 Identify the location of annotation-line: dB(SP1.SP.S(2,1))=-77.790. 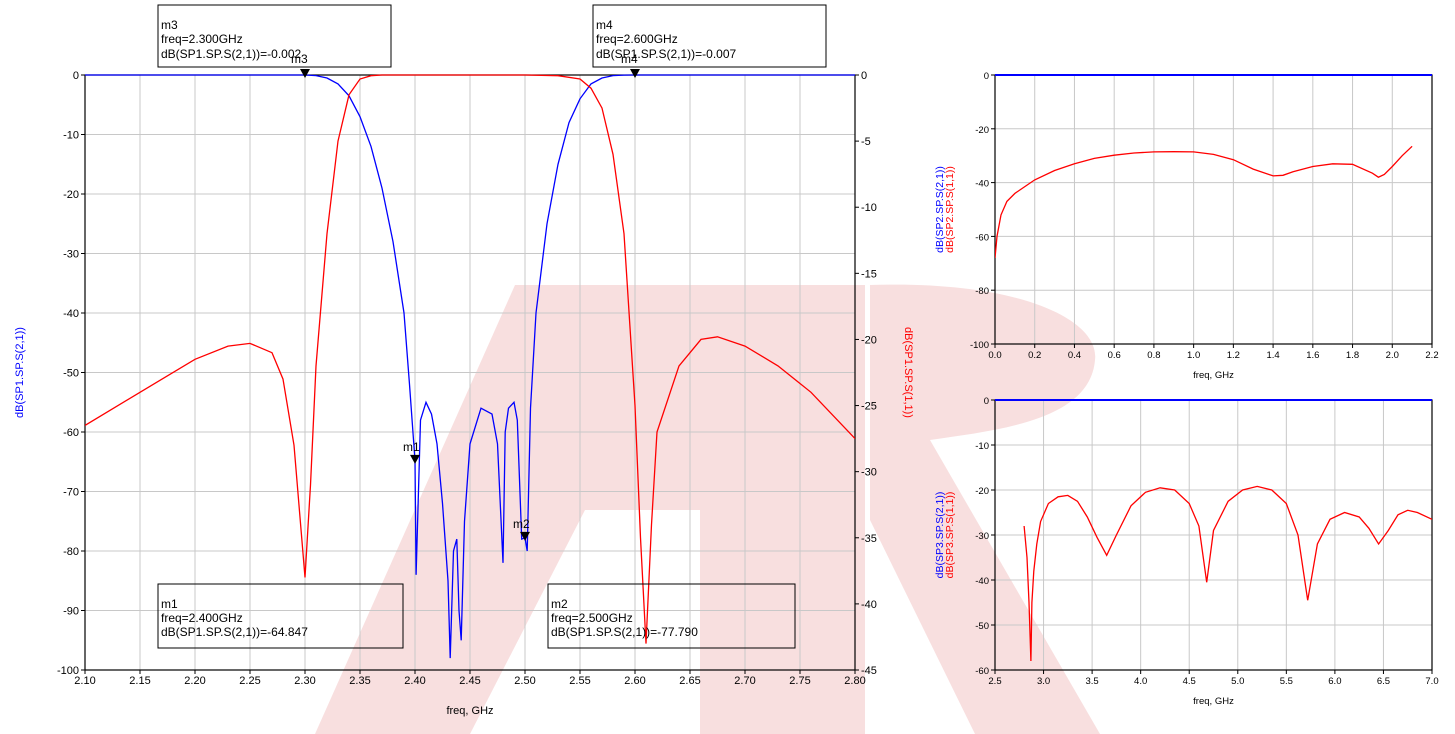
(624, 632).